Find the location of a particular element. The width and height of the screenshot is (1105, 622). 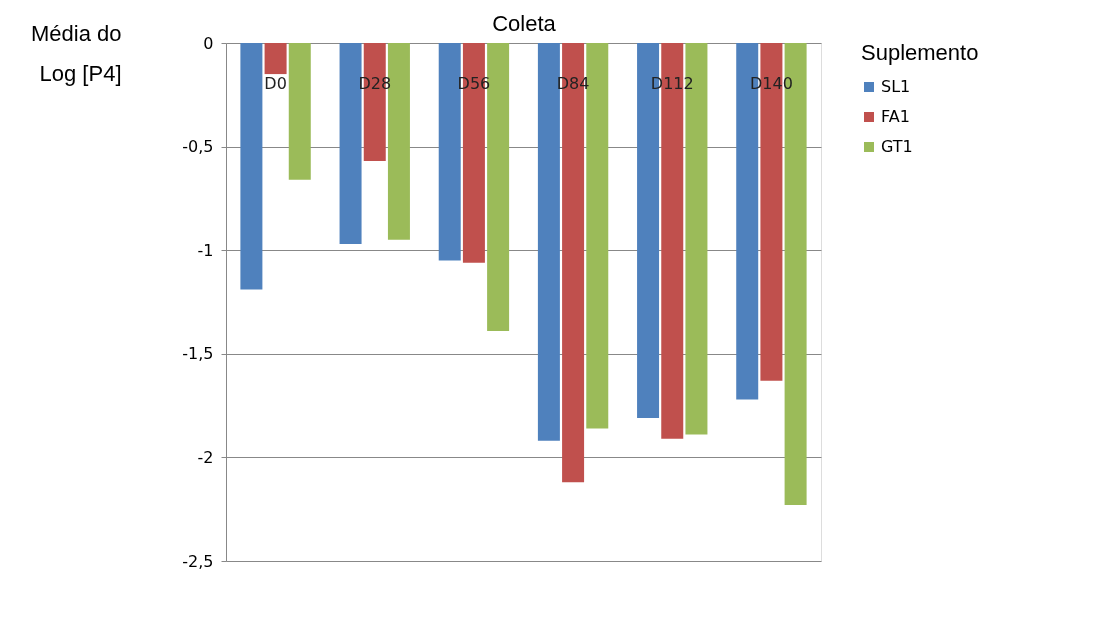

y-tick-label: -1 is located at coordinates (205, 250).